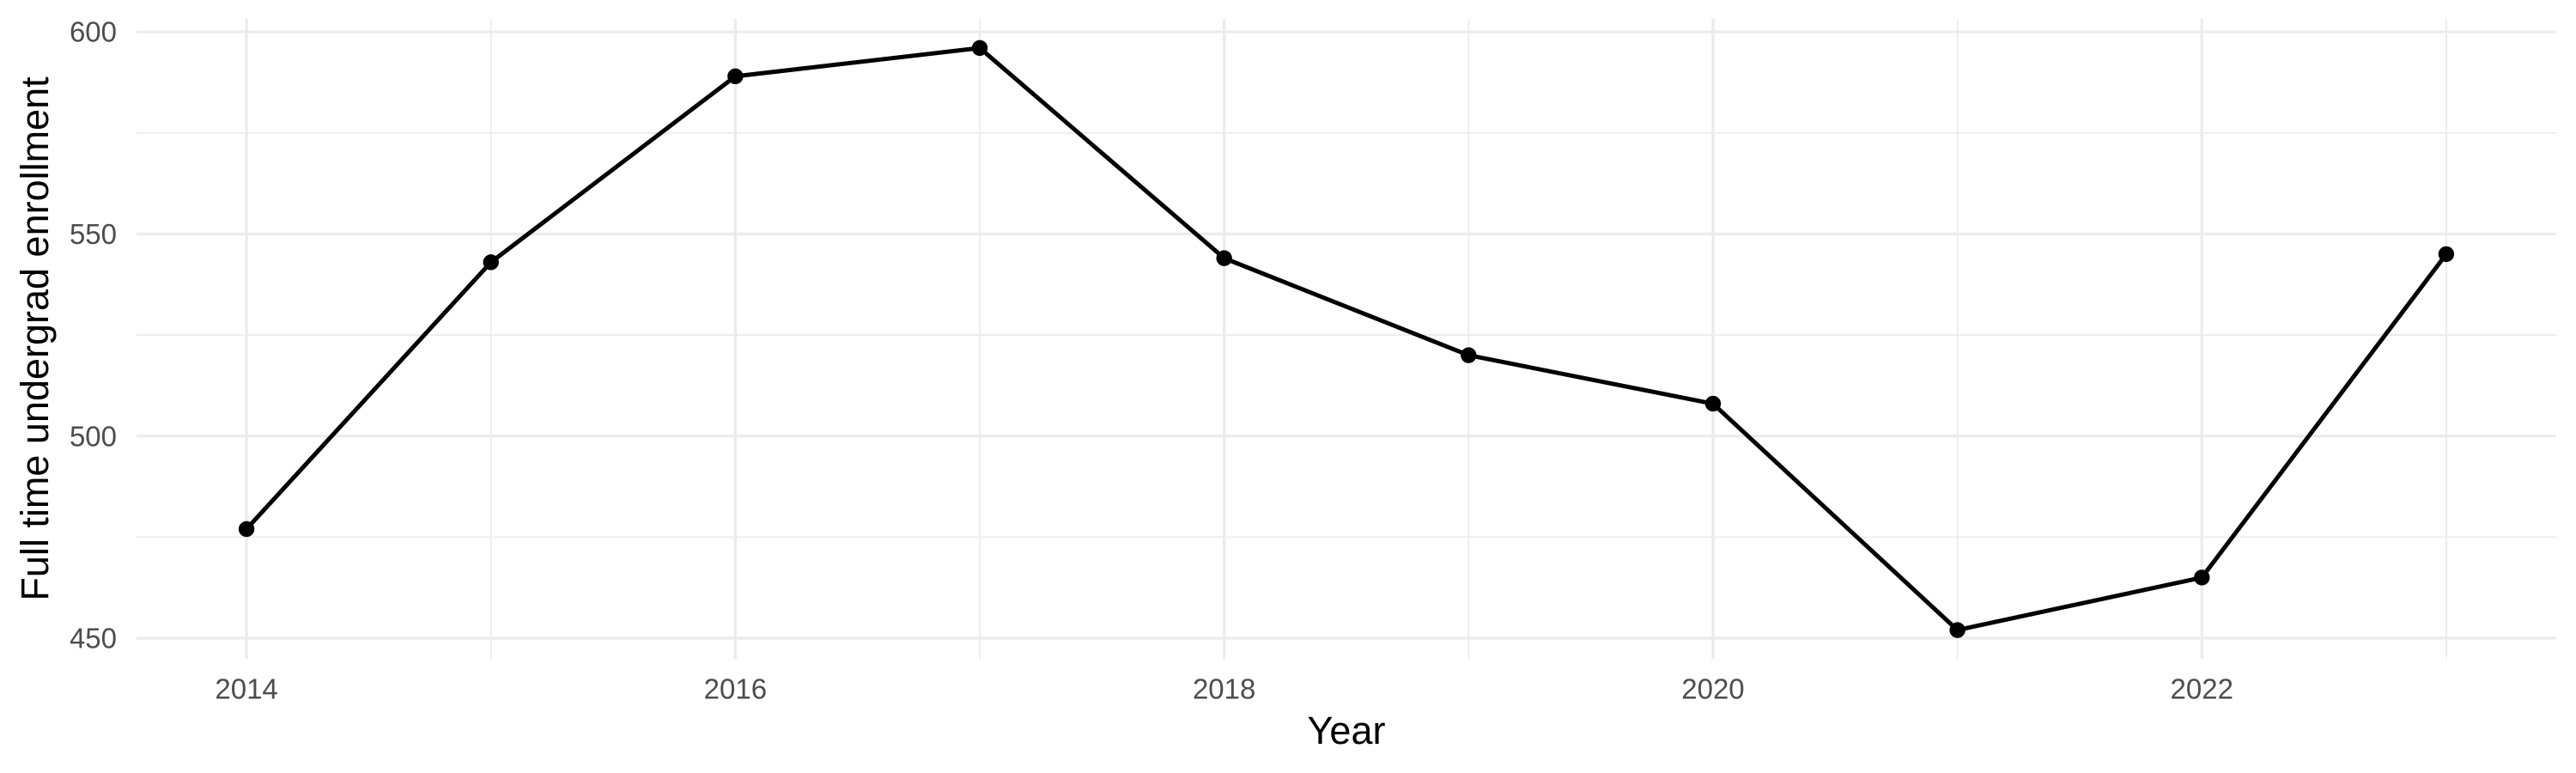  Describe the element at coordinates (93, 32) in the screenshot. I see `y-tick-label: 600` at that location.